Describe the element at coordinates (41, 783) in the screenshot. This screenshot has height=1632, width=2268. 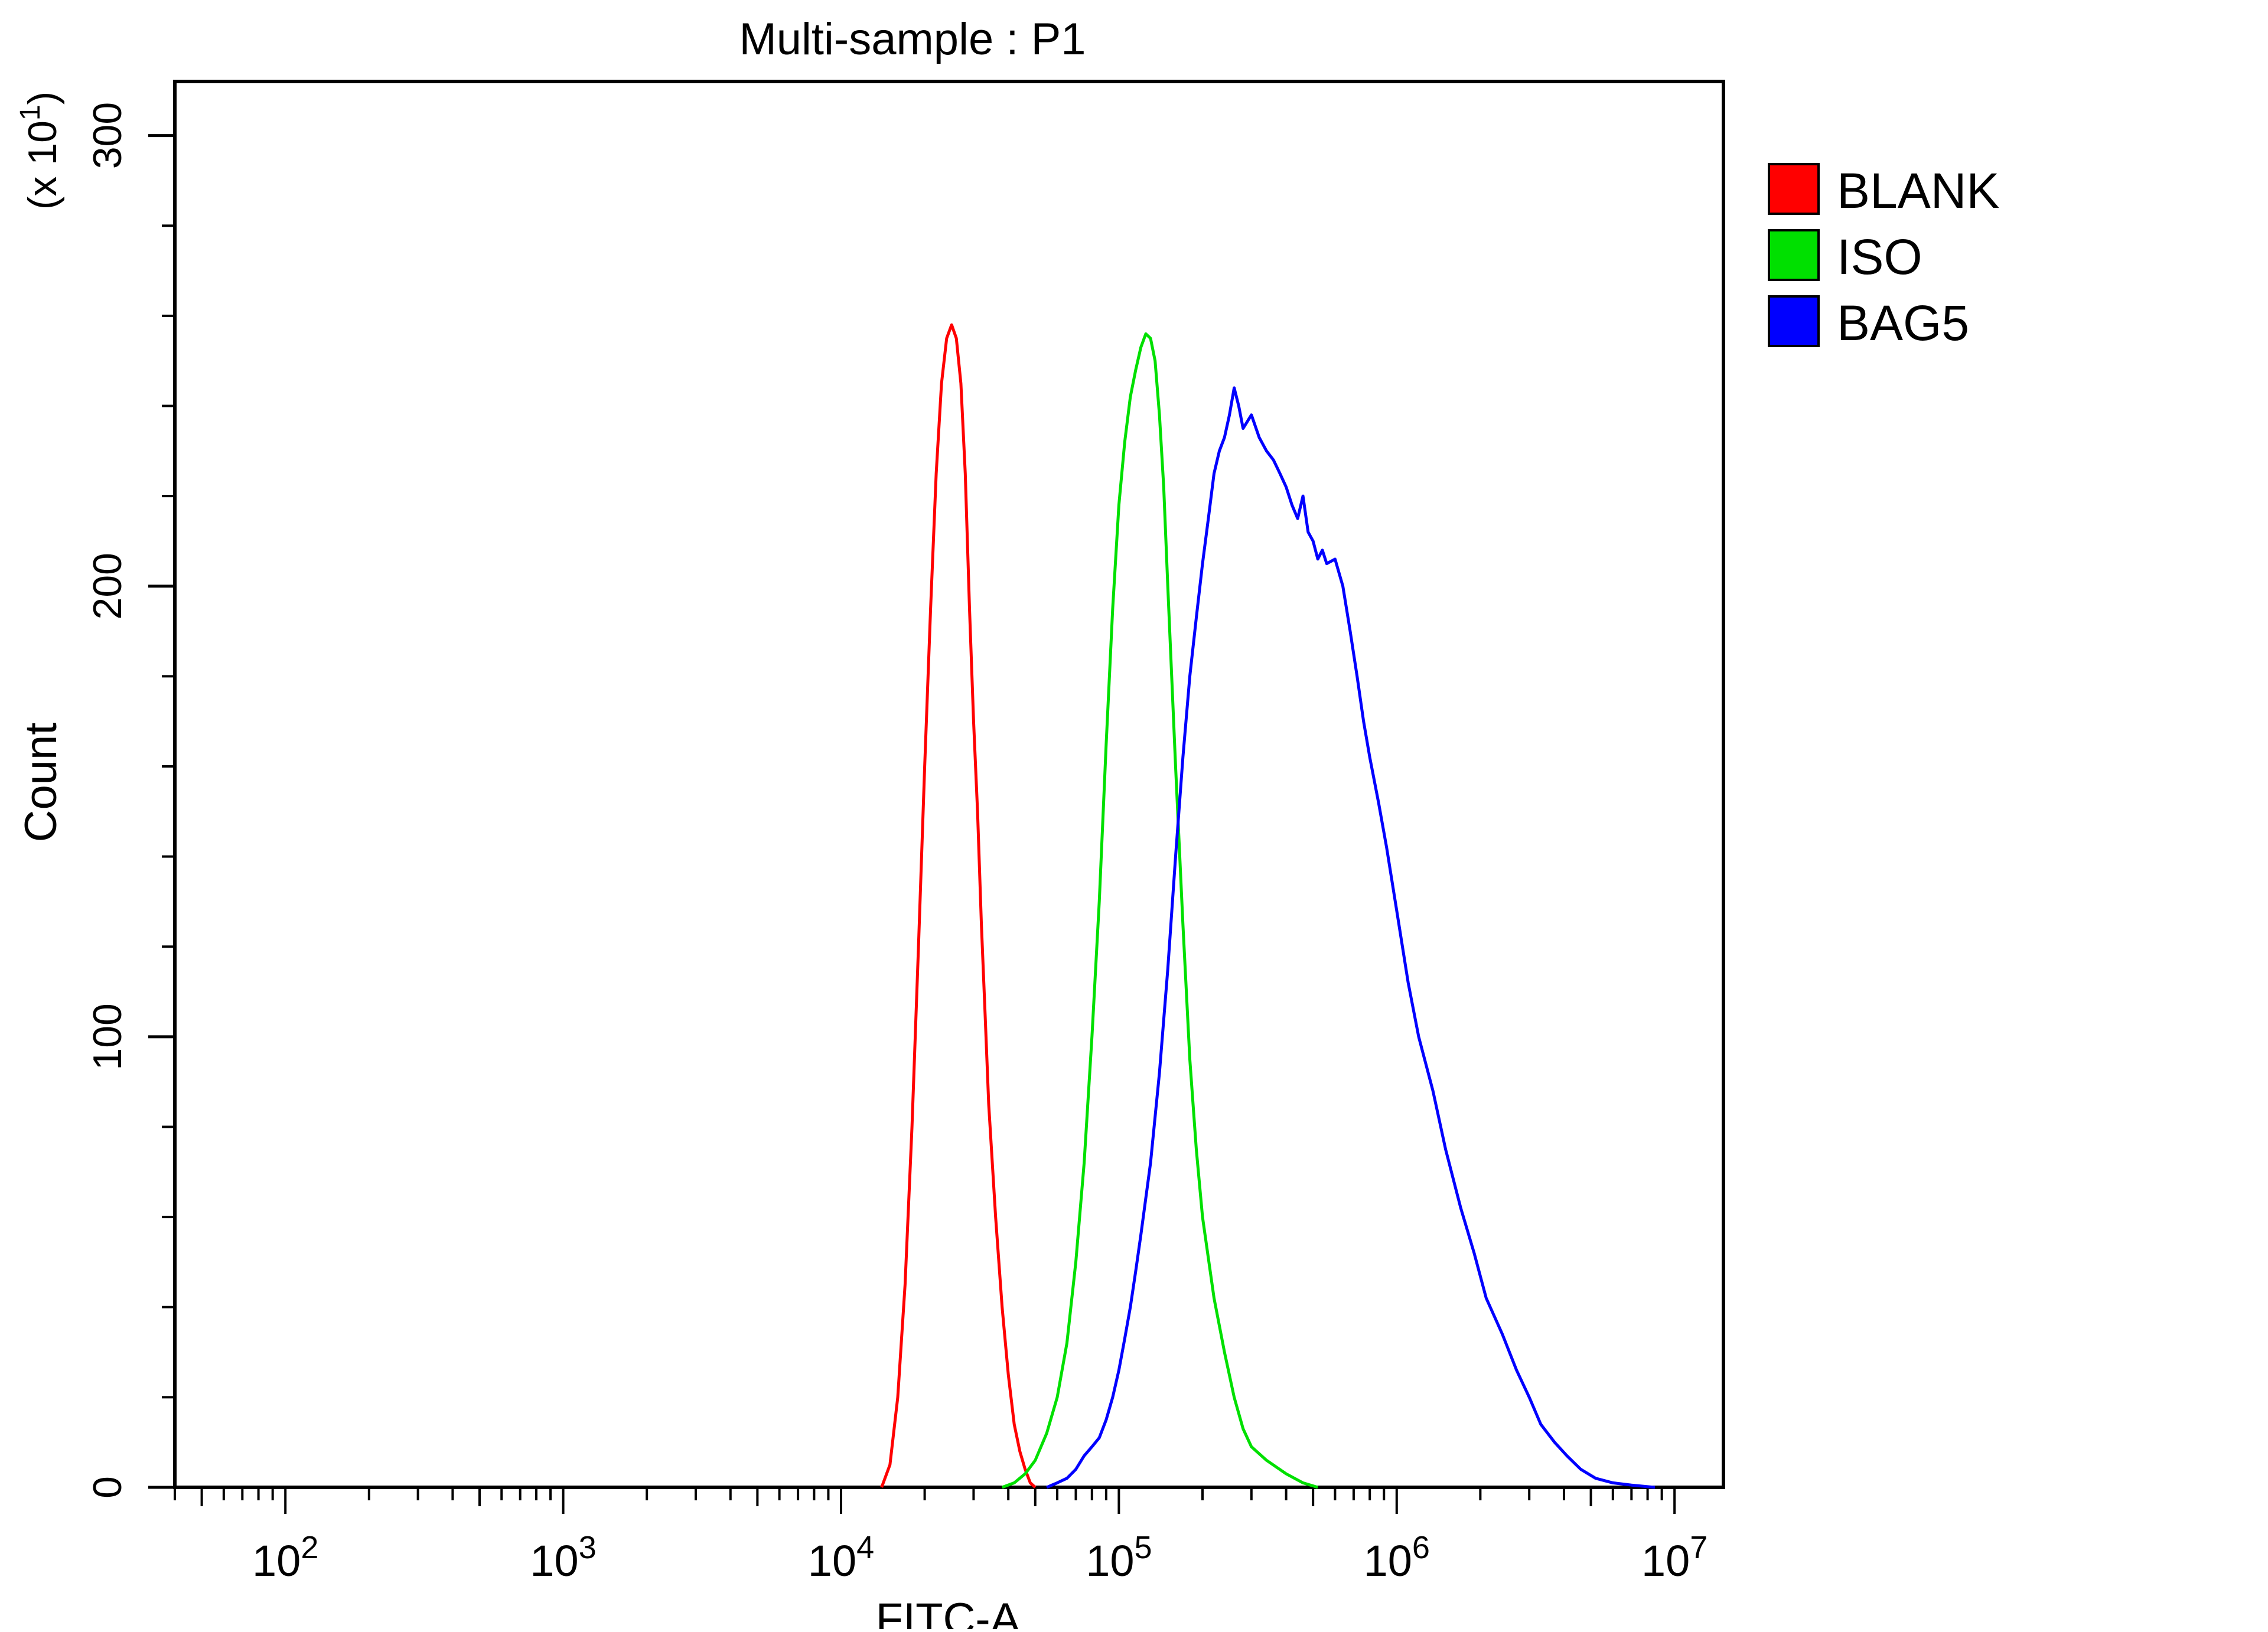
I see `y-axis-label: Count` at that location.